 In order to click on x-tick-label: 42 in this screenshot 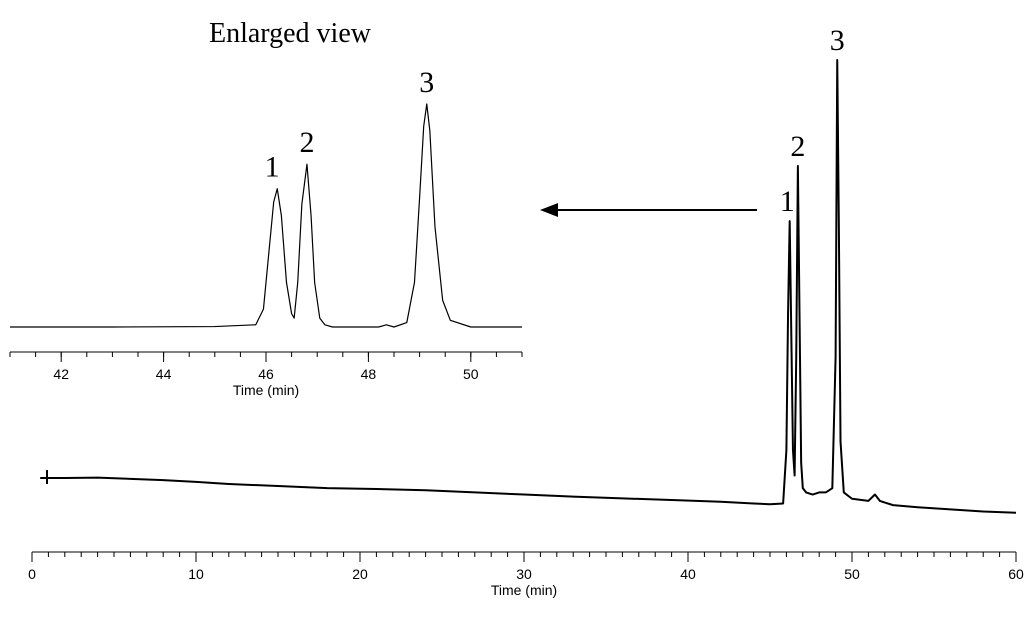, I will do `click(61, 374)`.